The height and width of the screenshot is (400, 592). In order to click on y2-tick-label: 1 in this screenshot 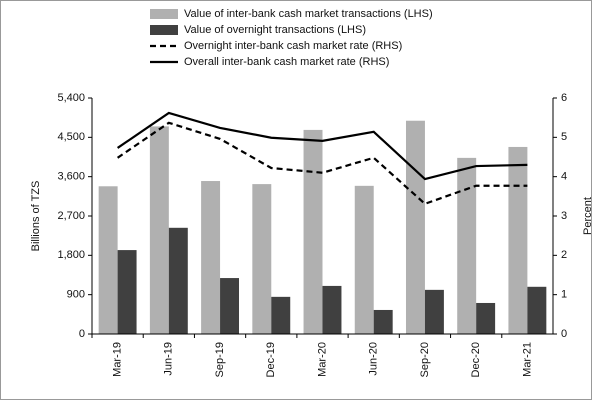, I will do `click(564, 295)`.